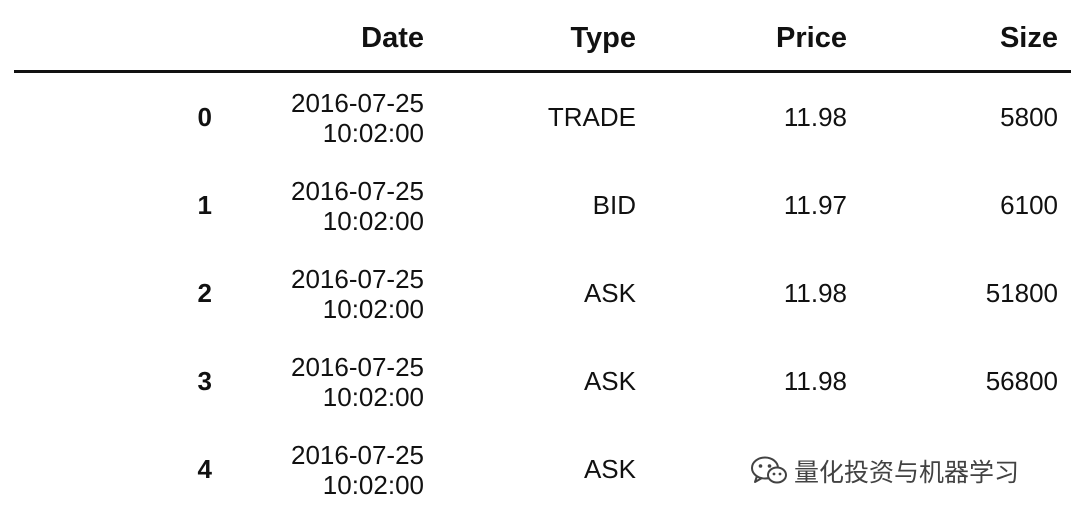  What do you see at coordinates (591, 117) in the screenshot?
I see `type-cell: TRADE` at bounding box center [591, 117].